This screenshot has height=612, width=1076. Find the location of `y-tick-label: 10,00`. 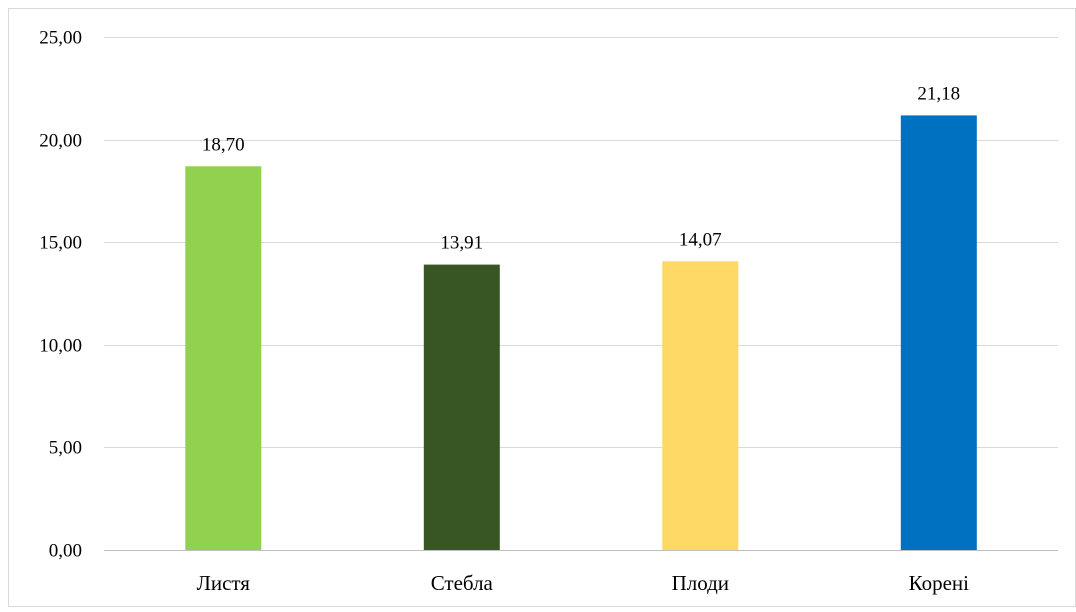

y-tick-label: 10,00 is located at coordinates (60, 346).